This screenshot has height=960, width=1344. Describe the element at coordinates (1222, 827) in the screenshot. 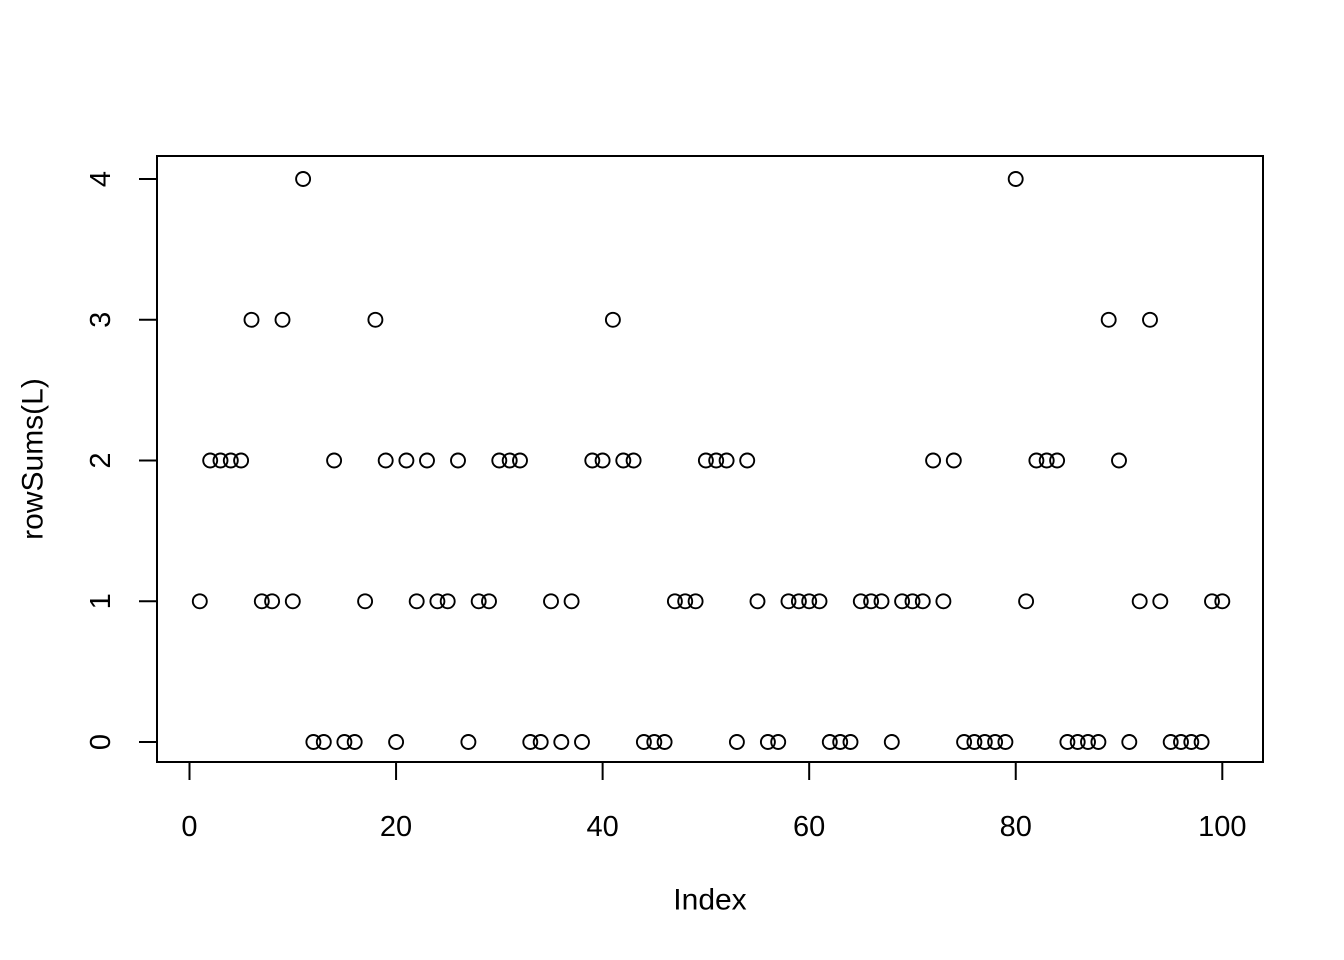

I see `x-tick-label: 100` at that location.